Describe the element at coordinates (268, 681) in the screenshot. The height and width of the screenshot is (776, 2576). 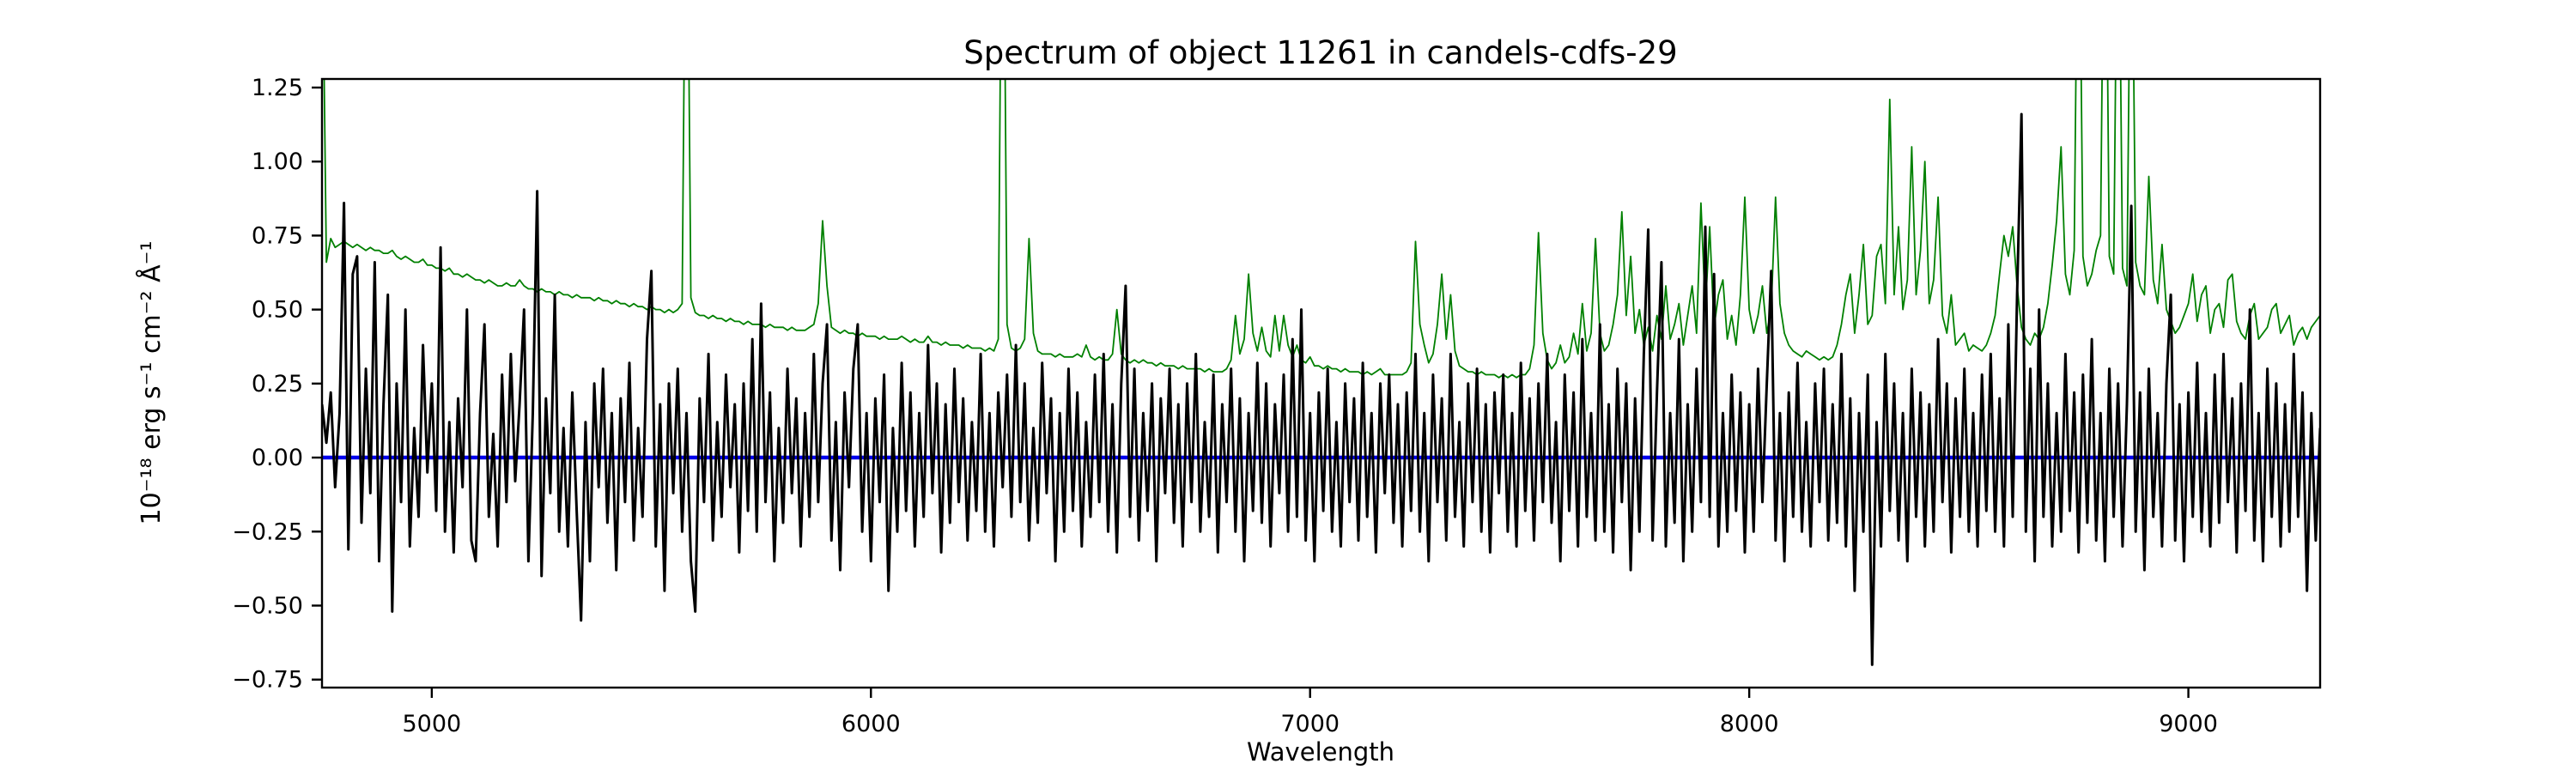
I see `y-tick-label: −0.75` at that location.